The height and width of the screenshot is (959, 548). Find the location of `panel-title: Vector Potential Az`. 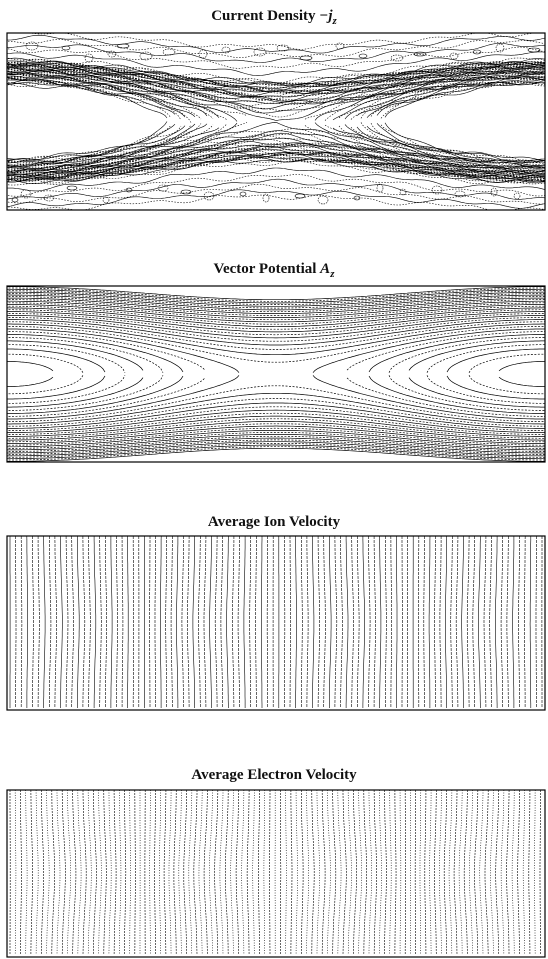

panel-title: Vector Potential Az is located at coordinates (275, 270).